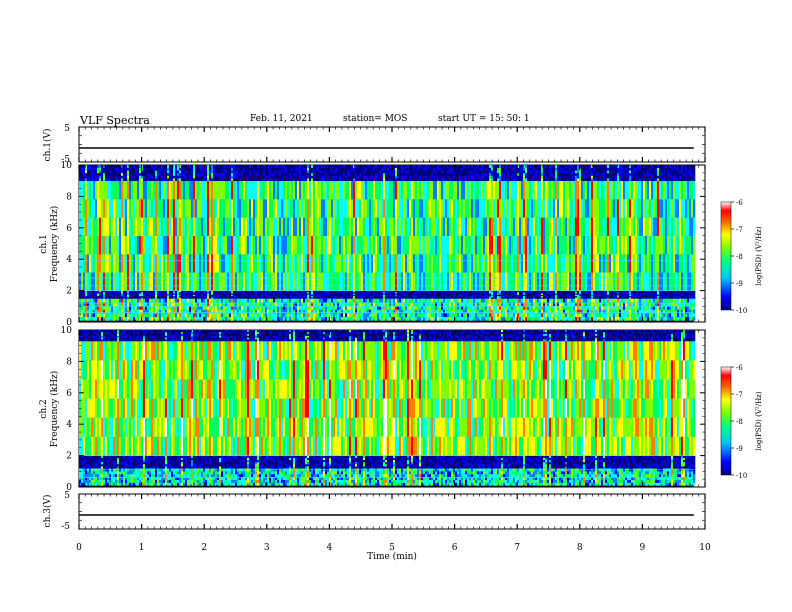  What do you see at coordinates (374, 144) in the screenshot?
I see `ch1-waveform-panel: 5 -5 ch.1(V)` at bounding box center [374, 144].